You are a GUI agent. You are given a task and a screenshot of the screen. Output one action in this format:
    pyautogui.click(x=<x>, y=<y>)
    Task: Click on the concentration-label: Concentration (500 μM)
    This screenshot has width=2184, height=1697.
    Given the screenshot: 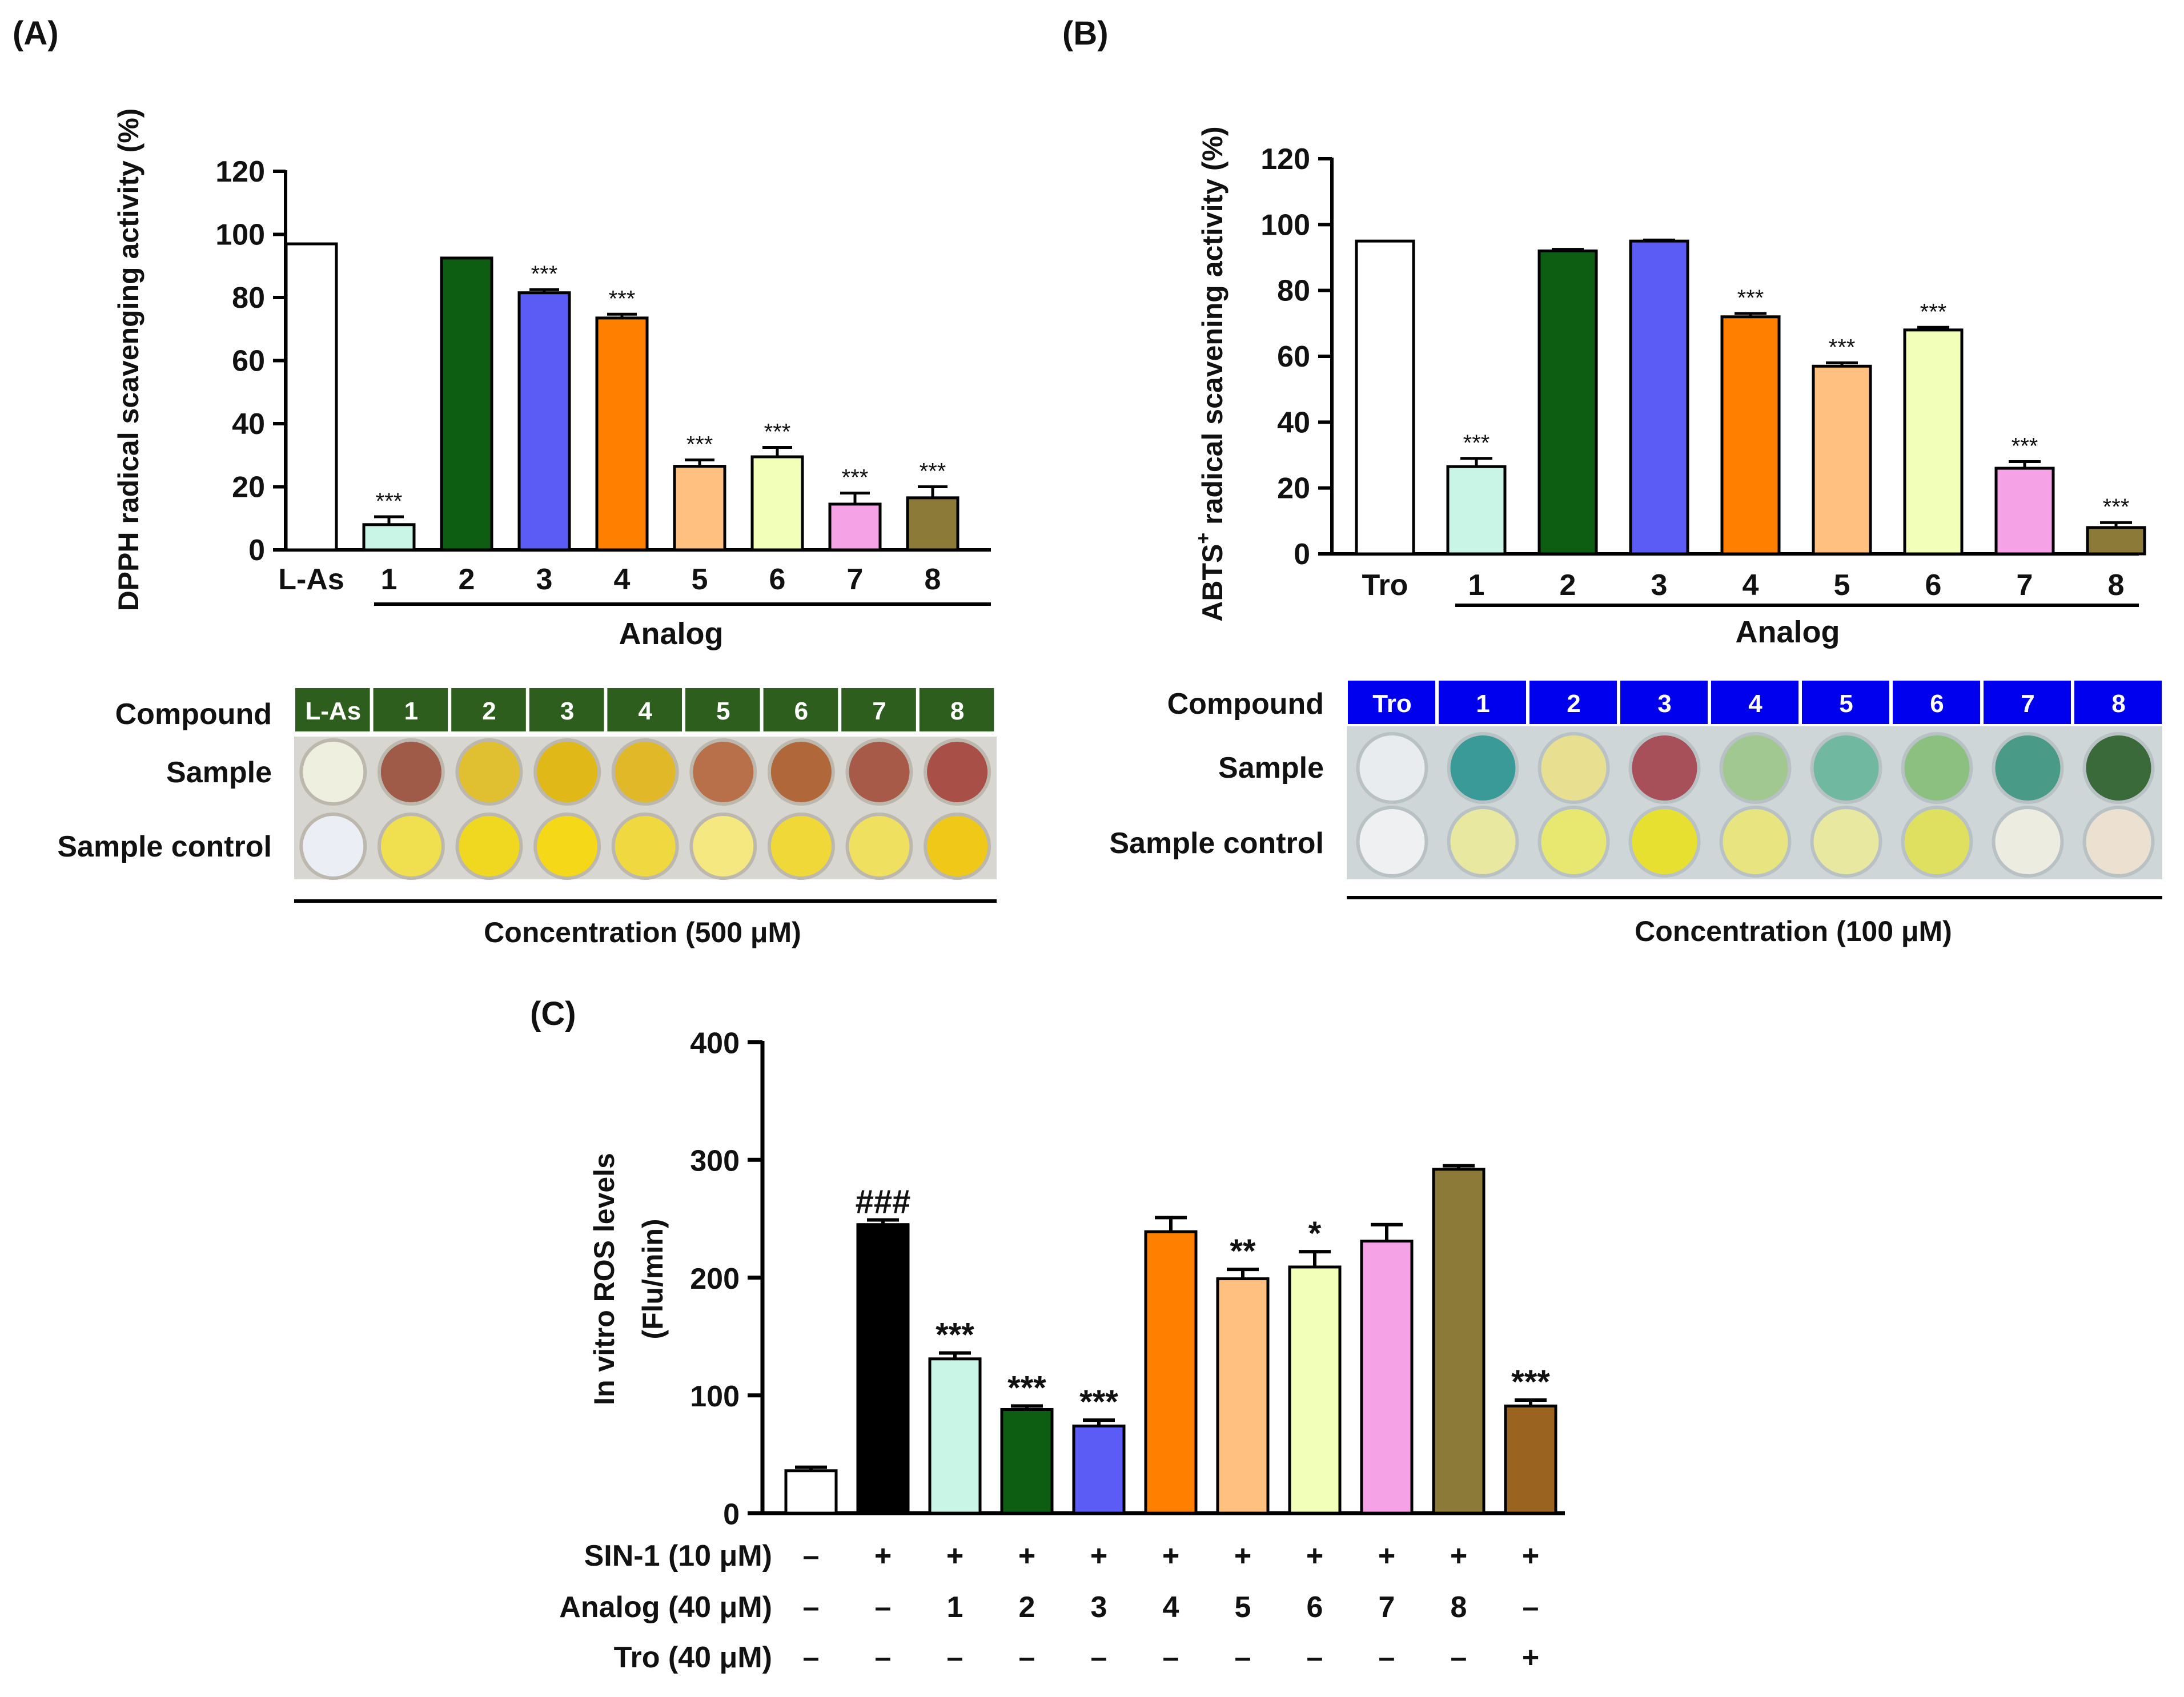 What is the action you would take?
    pyautogui.click(x=643, y=932)
    